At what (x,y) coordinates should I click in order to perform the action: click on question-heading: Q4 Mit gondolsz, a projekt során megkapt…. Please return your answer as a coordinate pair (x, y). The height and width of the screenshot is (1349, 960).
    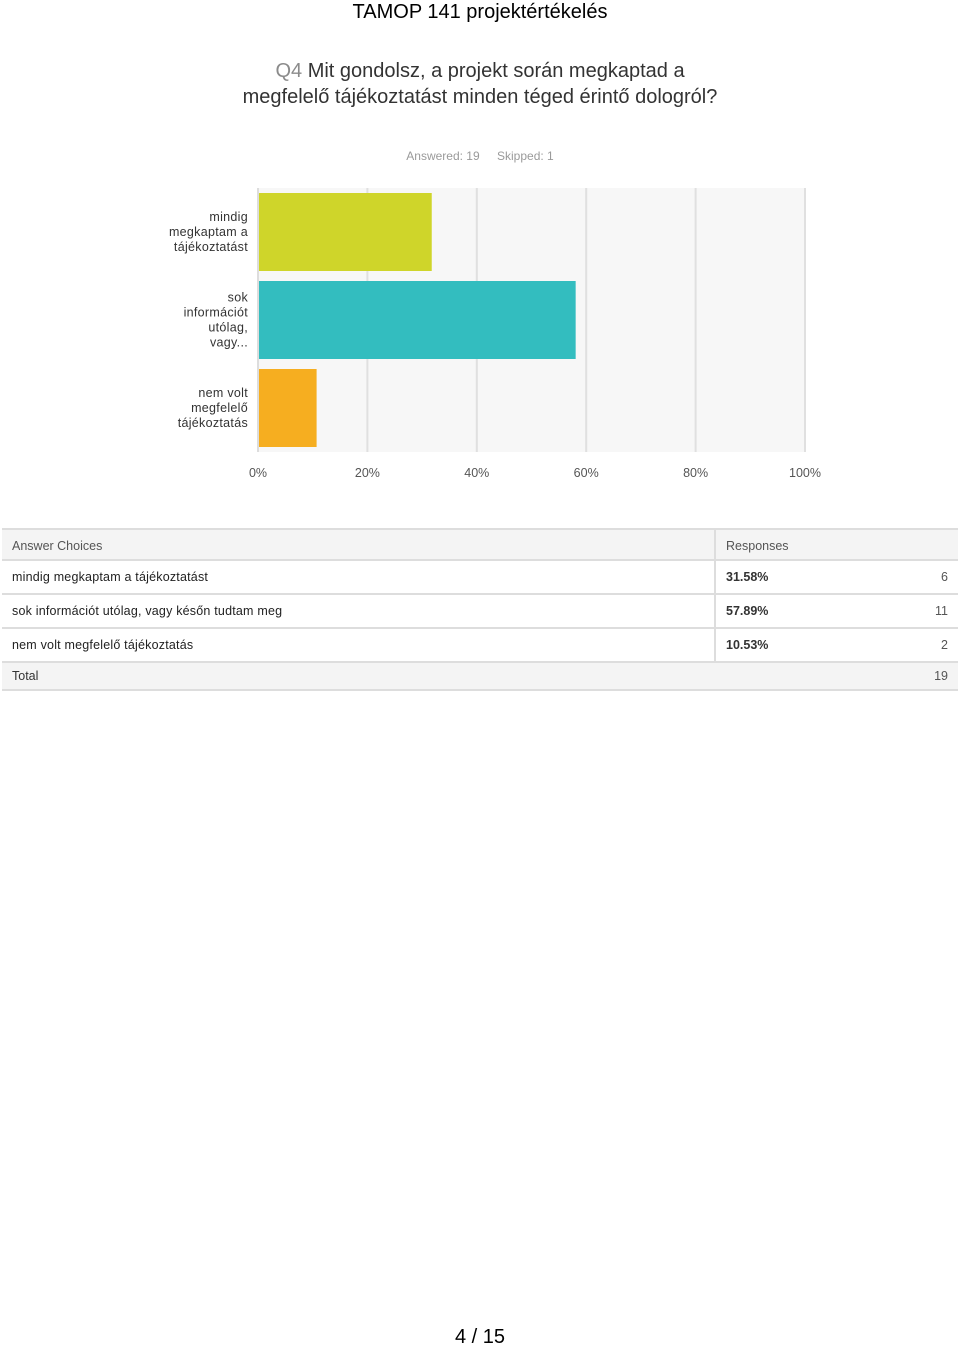
    Looking at the image, I should click on (480, 84).